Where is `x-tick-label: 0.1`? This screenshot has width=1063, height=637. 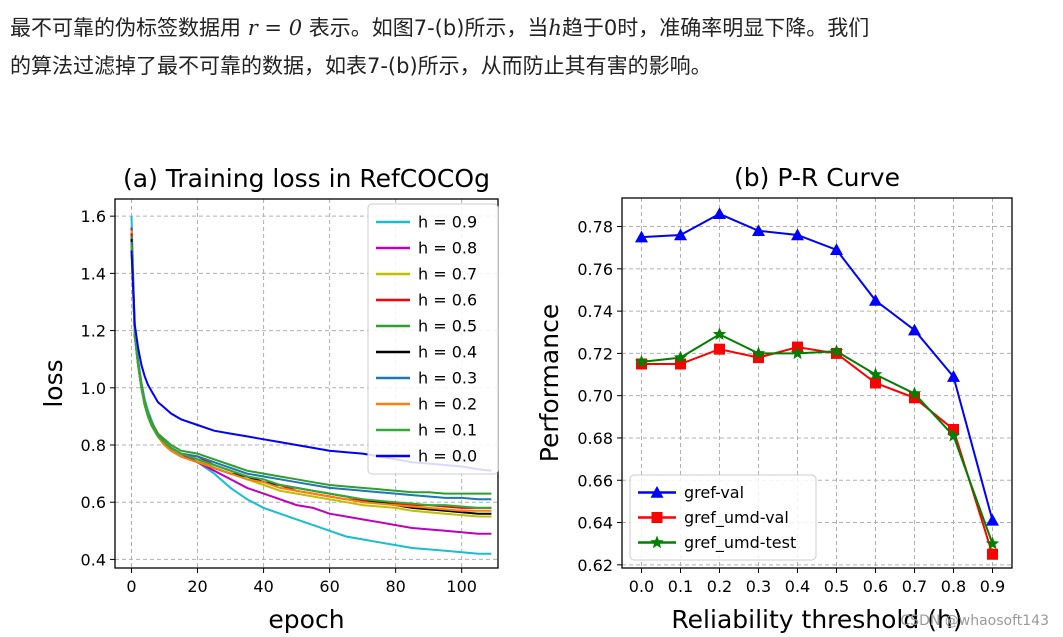 x-tick-label: 0.1 is located at coordinates (680, 586).